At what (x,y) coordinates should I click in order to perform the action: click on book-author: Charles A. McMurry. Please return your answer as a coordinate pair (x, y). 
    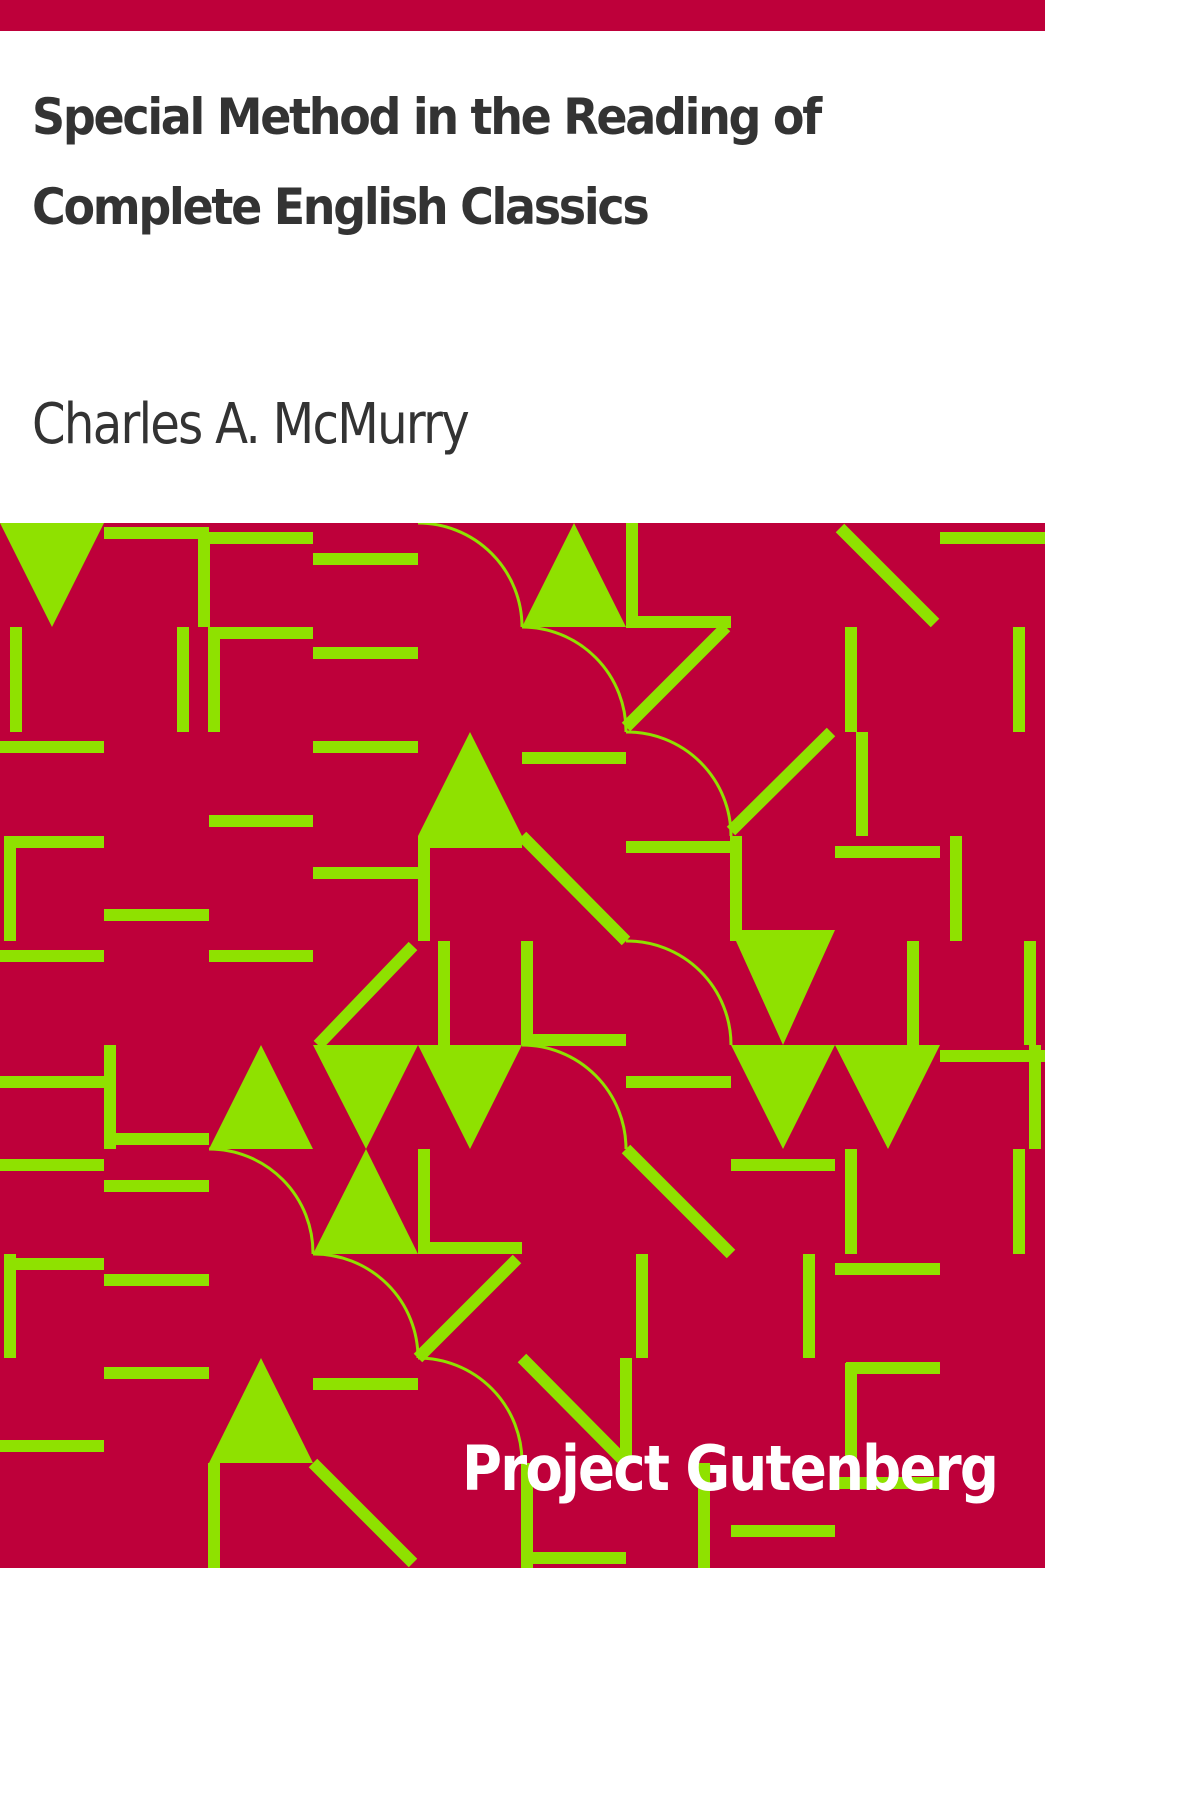
    Looking at the image, I should click on (251, 424).